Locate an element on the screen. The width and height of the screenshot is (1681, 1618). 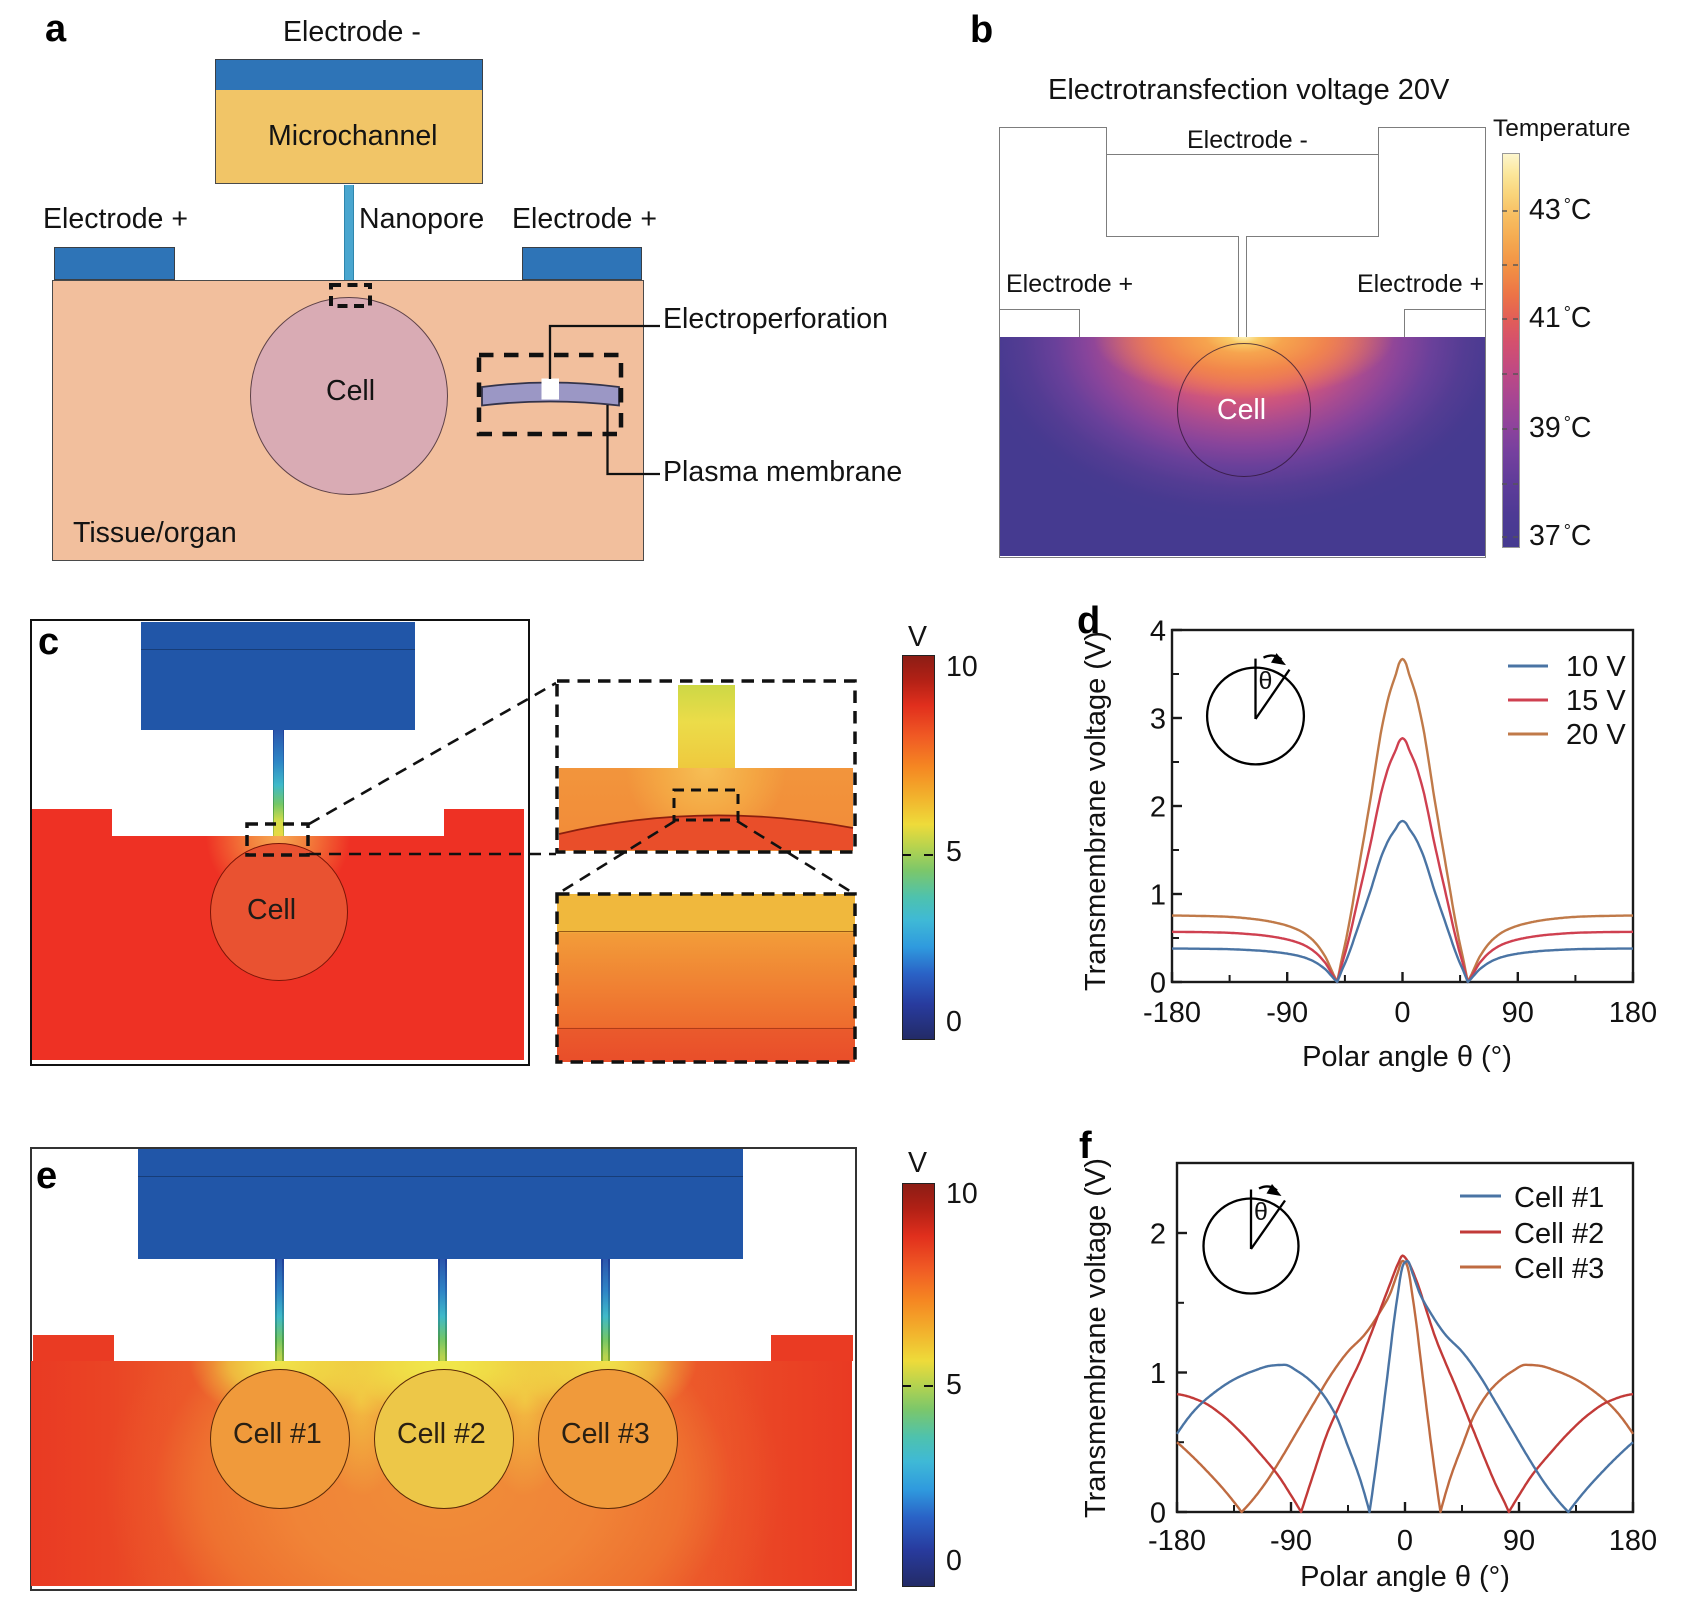
svg-text: 10 V is located at coordinates (1596, 667).